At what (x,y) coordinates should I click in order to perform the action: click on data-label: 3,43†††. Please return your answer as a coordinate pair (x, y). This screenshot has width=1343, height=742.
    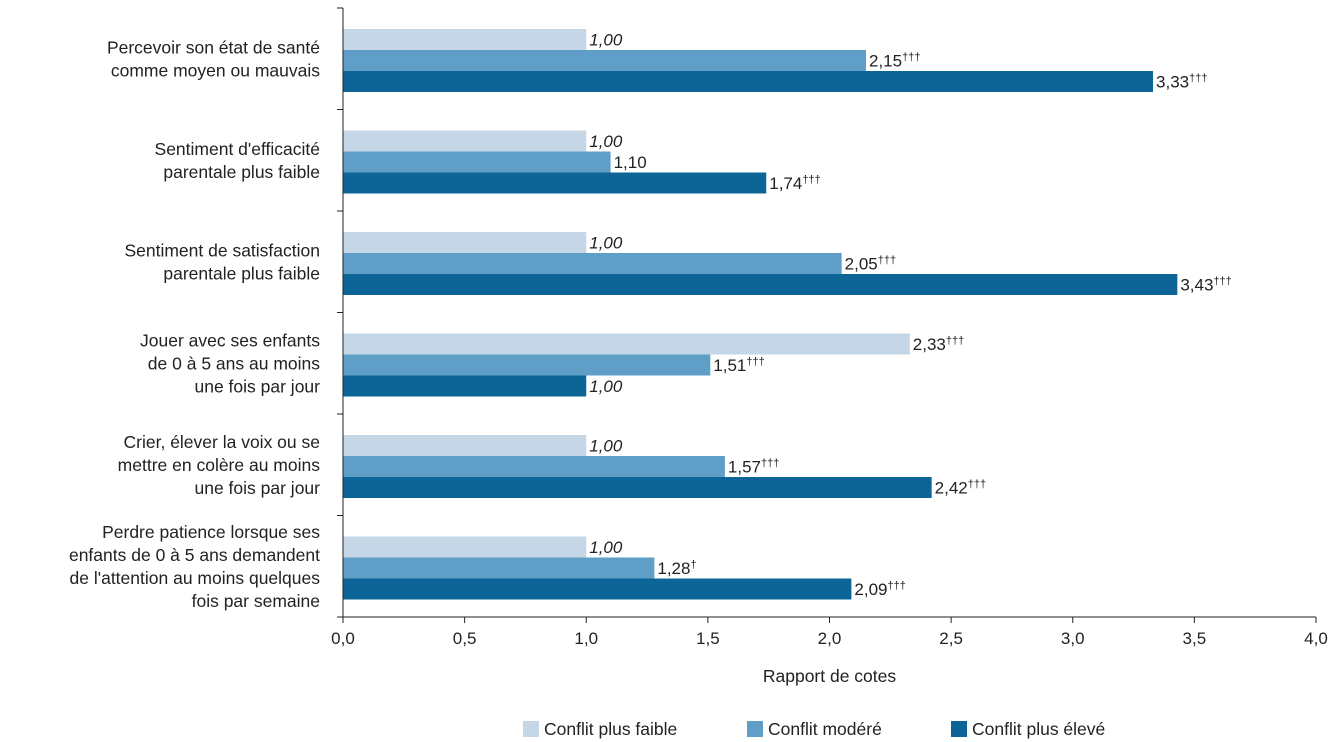
    Looking at the image, I should click on (1205, 285).